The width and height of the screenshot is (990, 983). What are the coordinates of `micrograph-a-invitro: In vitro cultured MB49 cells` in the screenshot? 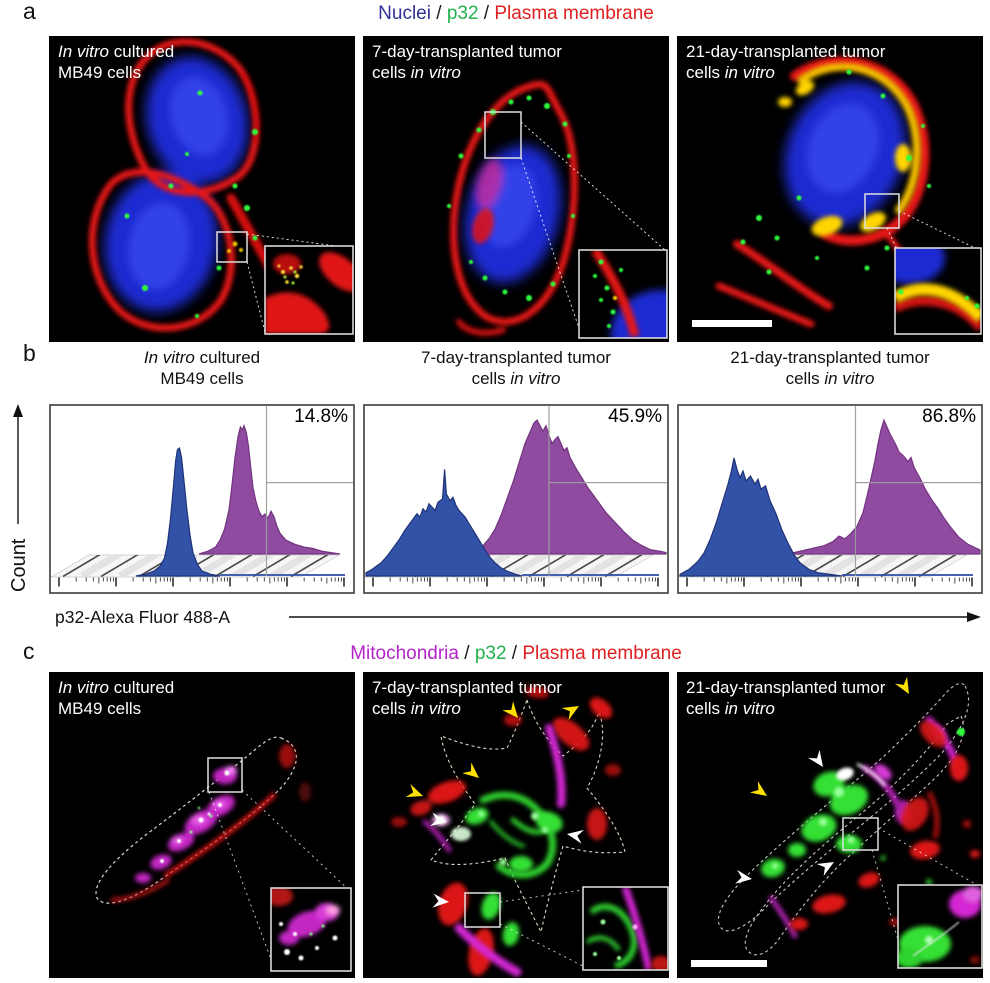 It's located at (202, 189).